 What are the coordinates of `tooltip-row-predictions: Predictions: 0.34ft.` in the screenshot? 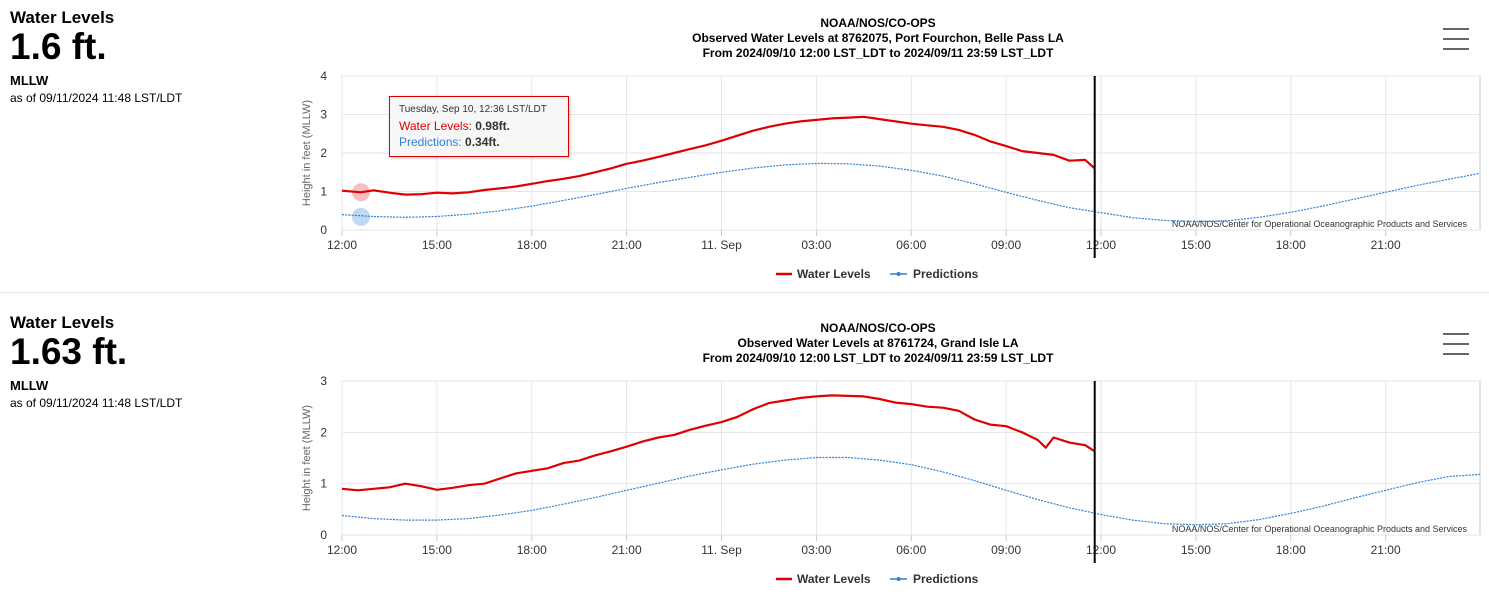 It's located at (449, 142).